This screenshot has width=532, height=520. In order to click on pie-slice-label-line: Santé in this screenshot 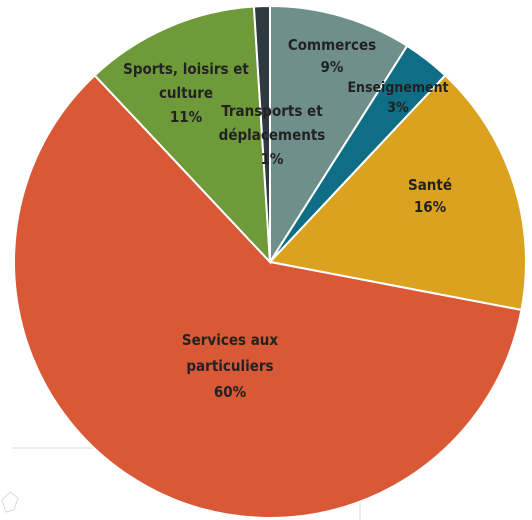, I will do `click(430, 185)`.